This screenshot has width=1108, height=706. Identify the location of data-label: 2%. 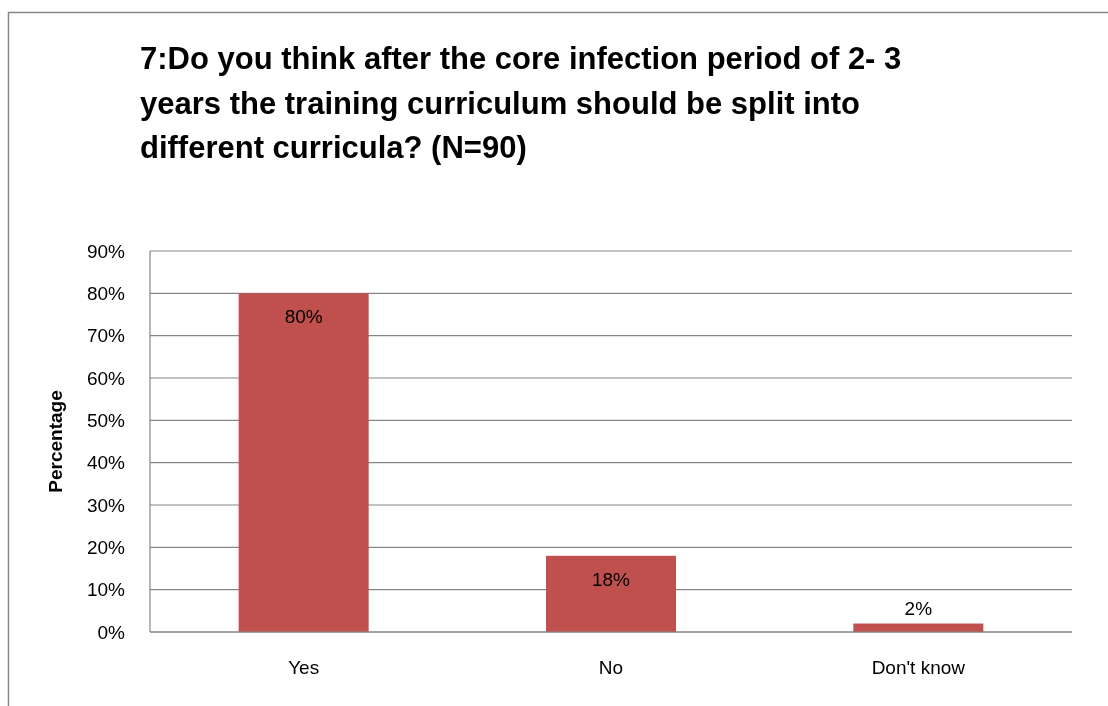
(918, 608).